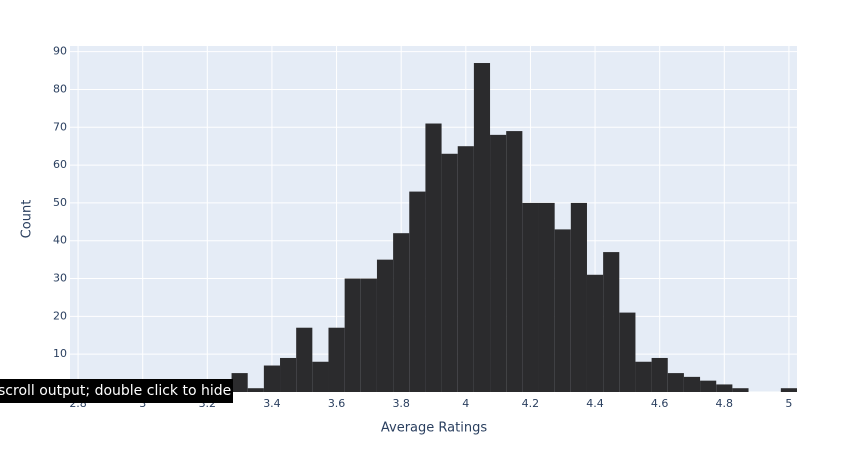  Describe the element at coordinates (27, 219) in the screenshot. I see `y-axis-title: Count` at that location.